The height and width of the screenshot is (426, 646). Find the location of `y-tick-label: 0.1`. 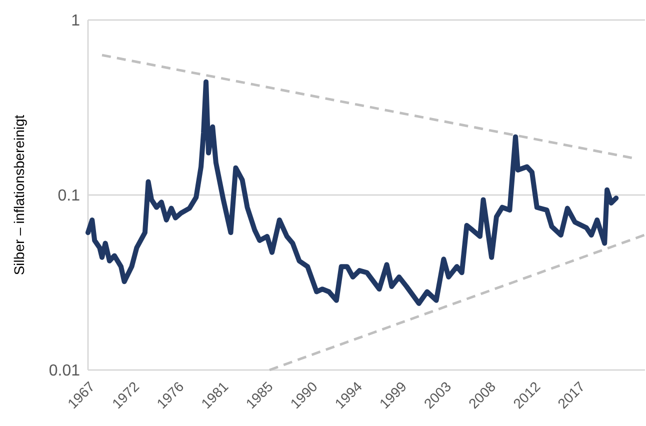

y-tick-label: 0.1 is located at coordinates (69, 196).